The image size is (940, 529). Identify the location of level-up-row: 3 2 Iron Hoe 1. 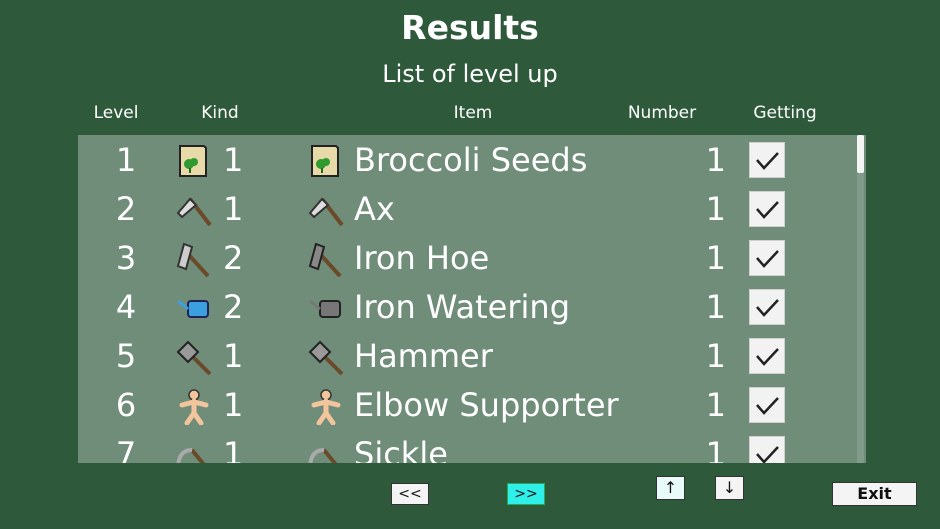
(468, 258).